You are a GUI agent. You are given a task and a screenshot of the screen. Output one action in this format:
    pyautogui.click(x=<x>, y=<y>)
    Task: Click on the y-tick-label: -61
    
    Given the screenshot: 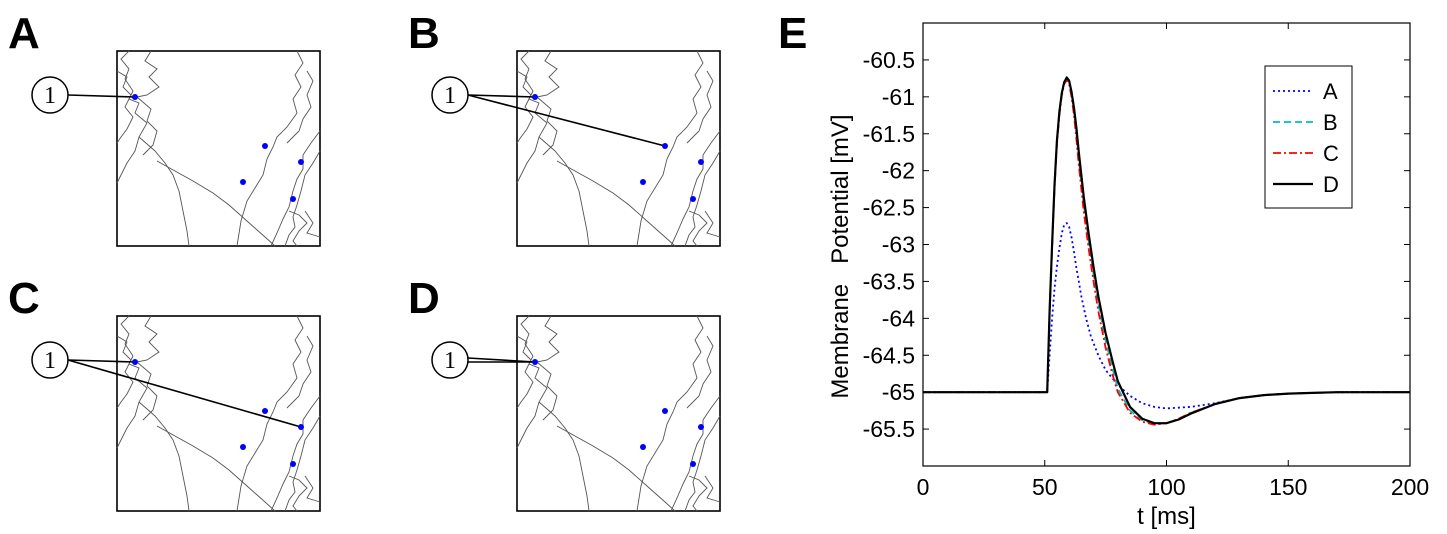 What is the action you would take?
    pyautogui.click(x=898, y=97)
    